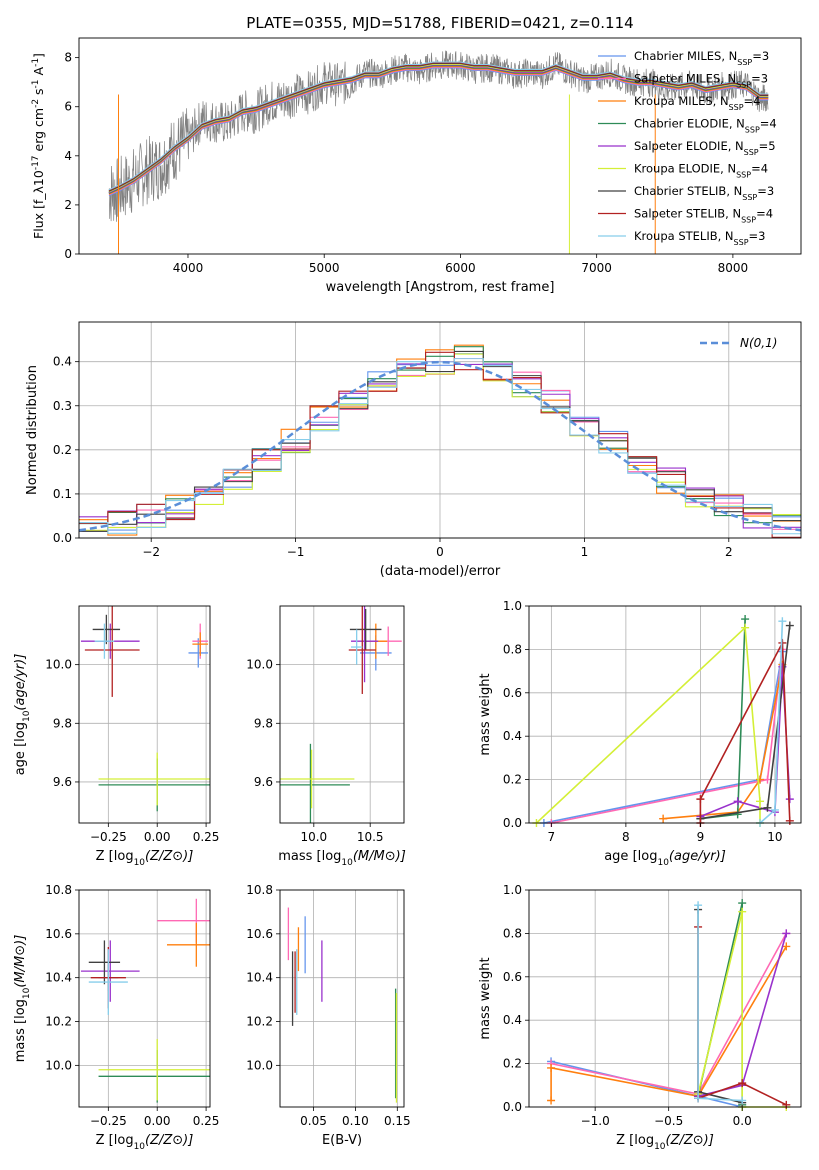 This screenshot has height=1170, width=819. What do you see at coordinates (370, 837) in the screenshot?
I see `x-tick-label: 10.5` at bounding box center [370, 837].